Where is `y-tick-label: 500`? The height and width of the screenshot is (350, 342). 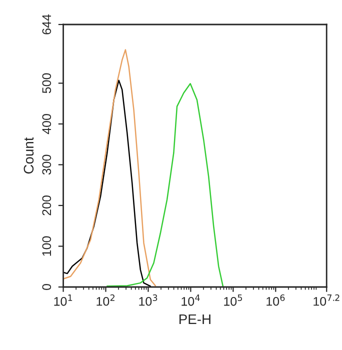
y-tick-label: 500 is located at coordinates (47, 83).